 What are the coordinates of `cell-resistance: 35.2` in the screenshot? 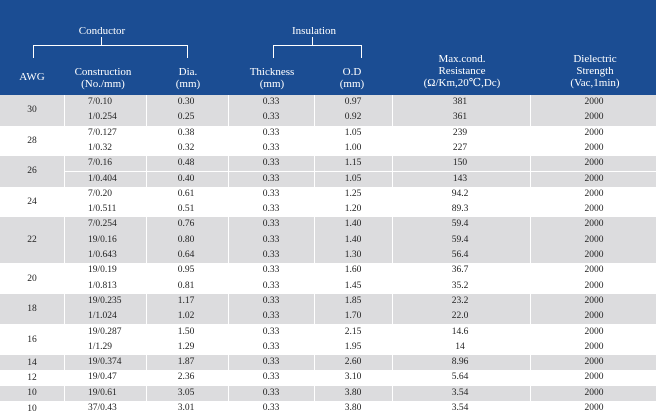 It's located at (460, 285).